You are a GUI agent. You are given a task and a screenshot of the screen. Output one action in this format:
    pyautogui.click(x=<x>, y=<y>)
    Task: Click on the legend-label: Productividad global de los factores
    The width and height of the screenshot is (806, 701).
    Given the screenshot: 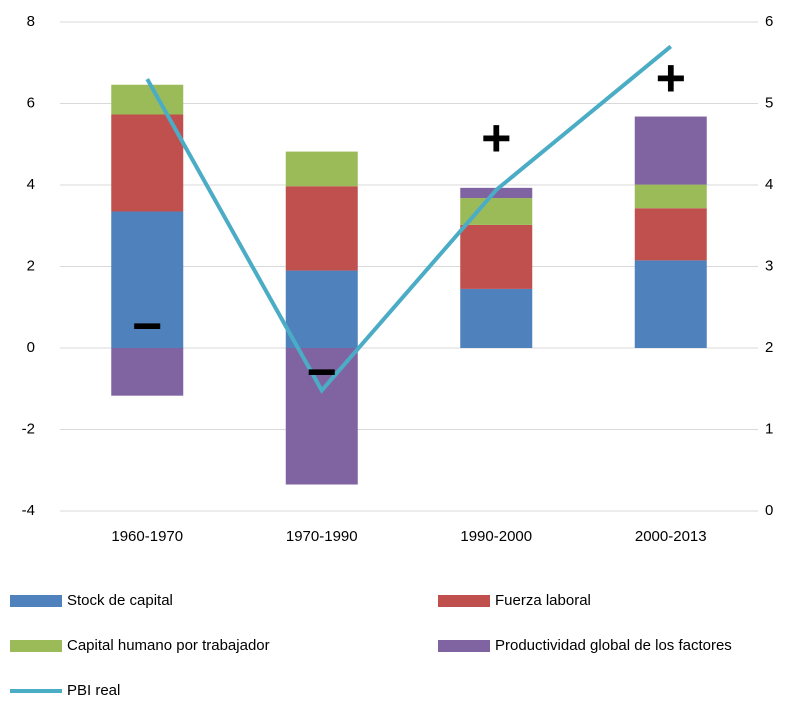 What is the action you would take?
    pyautogui.click(x=613, y=645)
    